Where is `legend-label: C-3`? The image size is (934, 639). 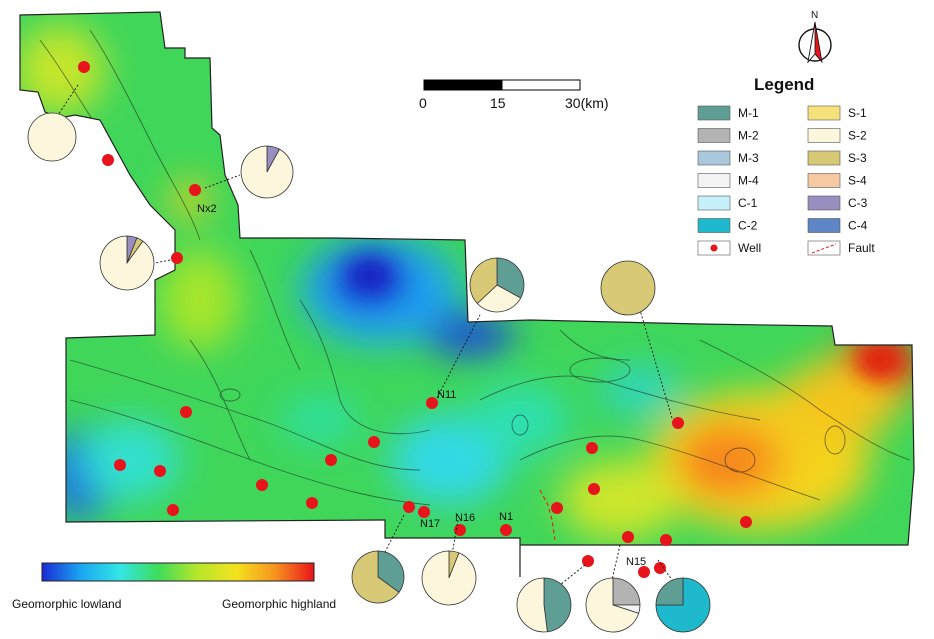
legend-label: C-3 is located at coordinates (858, 203).